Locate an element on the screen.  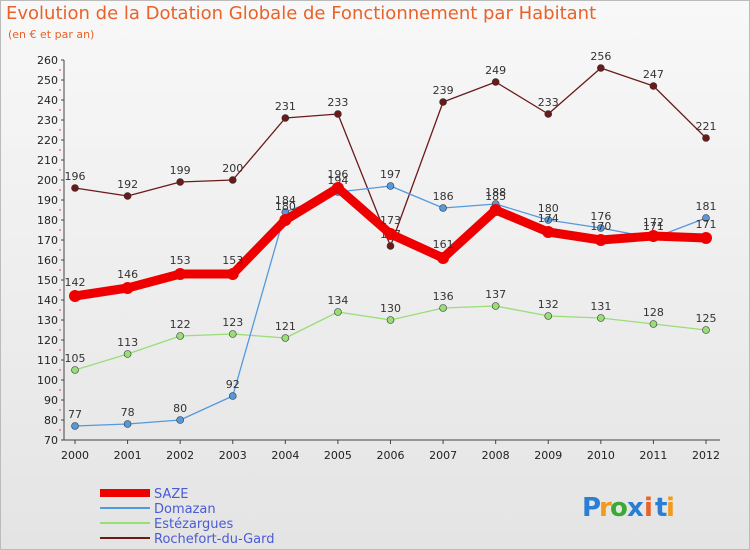
data-label: 77 is located at coordinates (75, 414).